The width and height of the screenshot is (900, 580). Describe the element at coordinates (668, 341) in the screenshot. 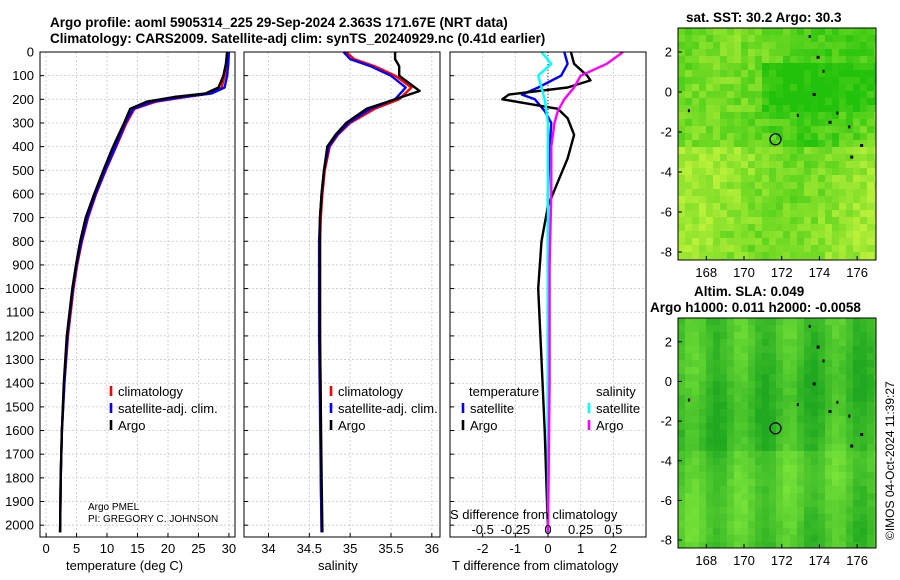

I see `map-y-tick-label: 2` at that location.